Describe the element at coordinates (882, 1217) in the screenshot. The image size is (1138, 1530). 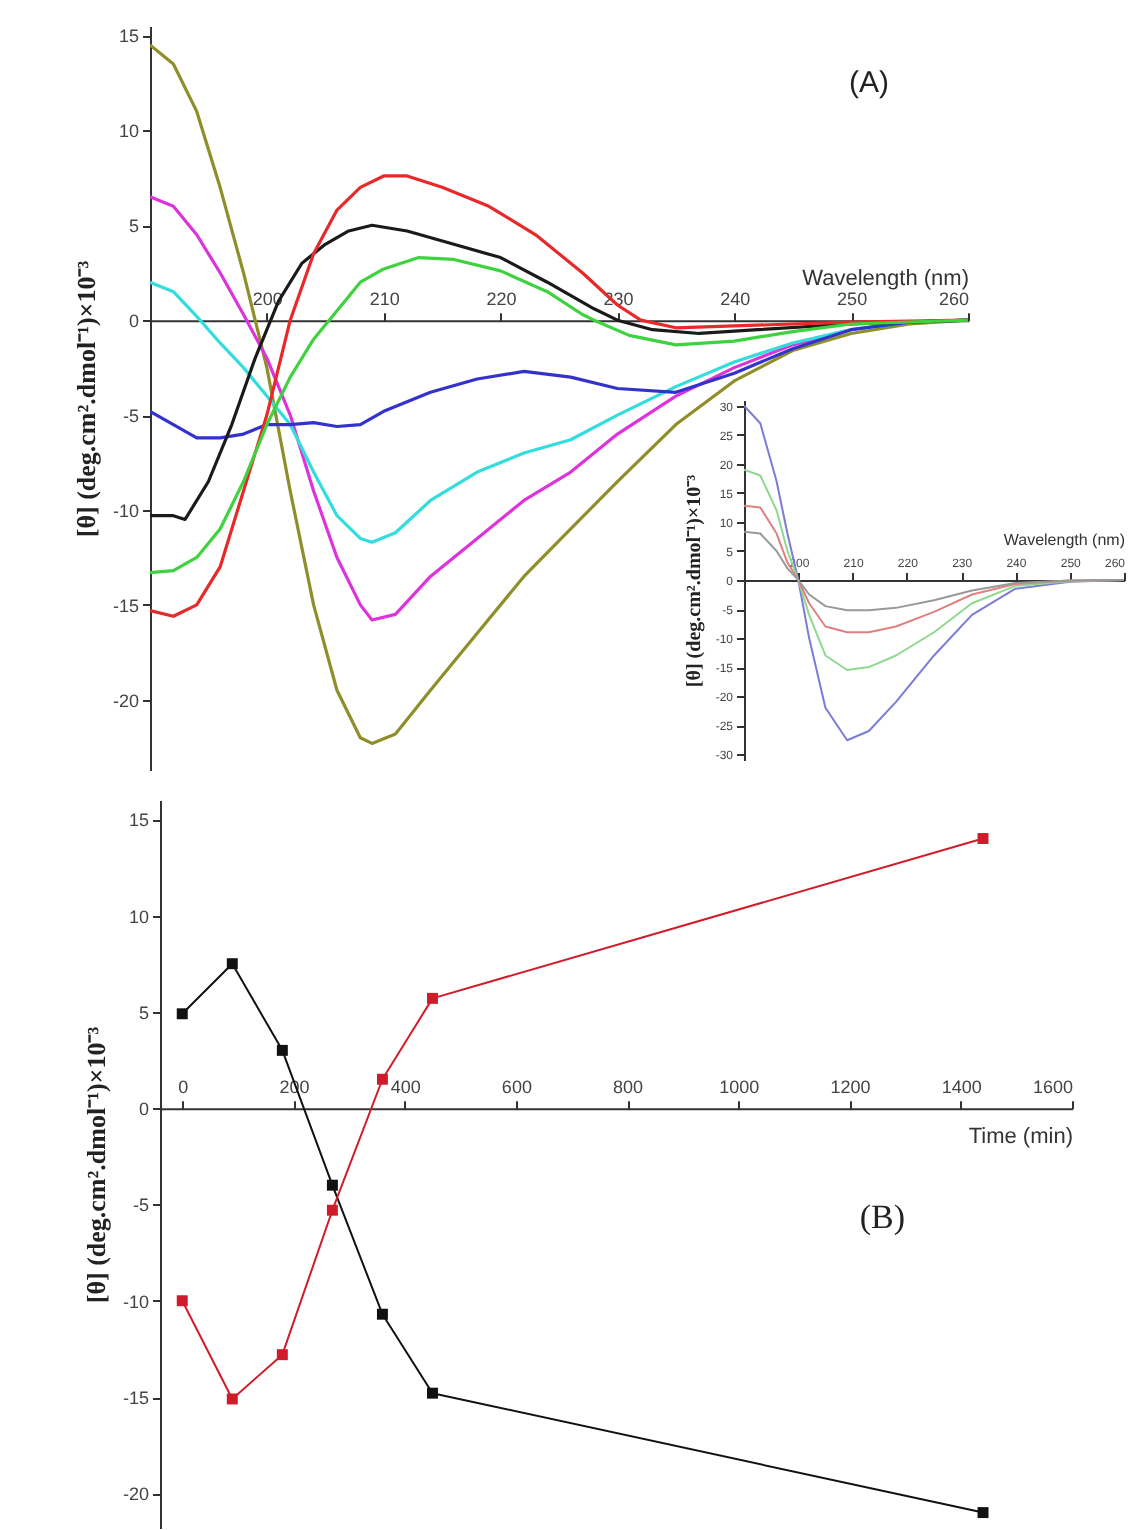
I see `text: (B)` at that location.